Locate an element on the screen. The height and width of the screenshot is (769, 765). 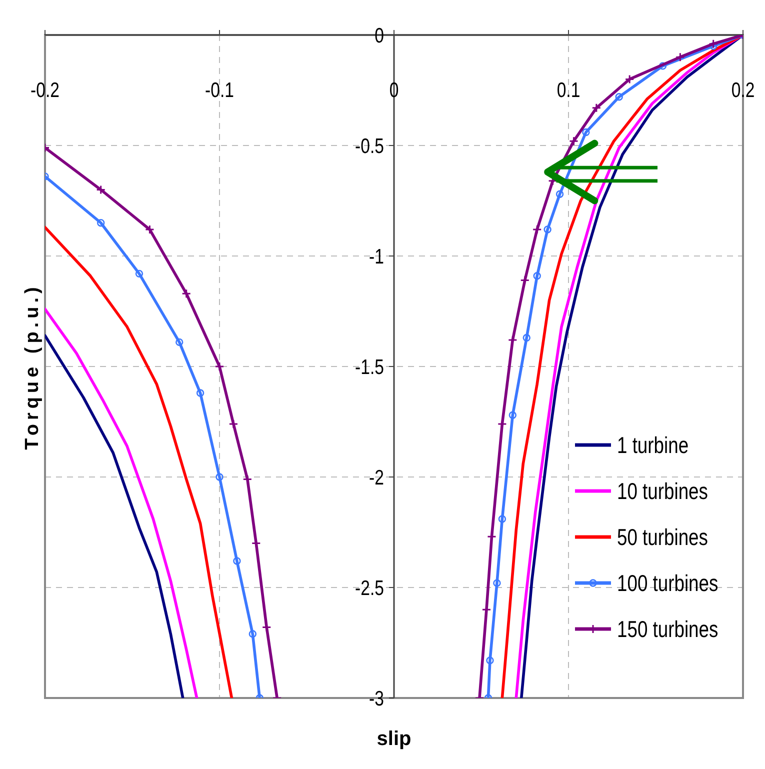
x-tick-label: 0.2 is located at coordinates (743, 91).